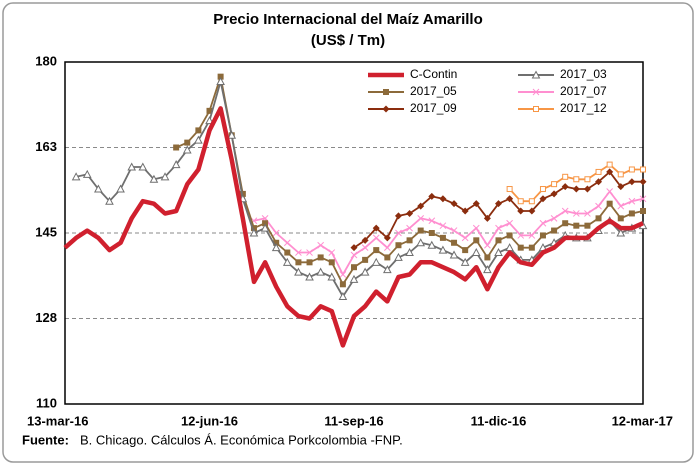 This screenshot has width=697, height=466. I want to click on legend-label: 2017_09, so click(433, 108).